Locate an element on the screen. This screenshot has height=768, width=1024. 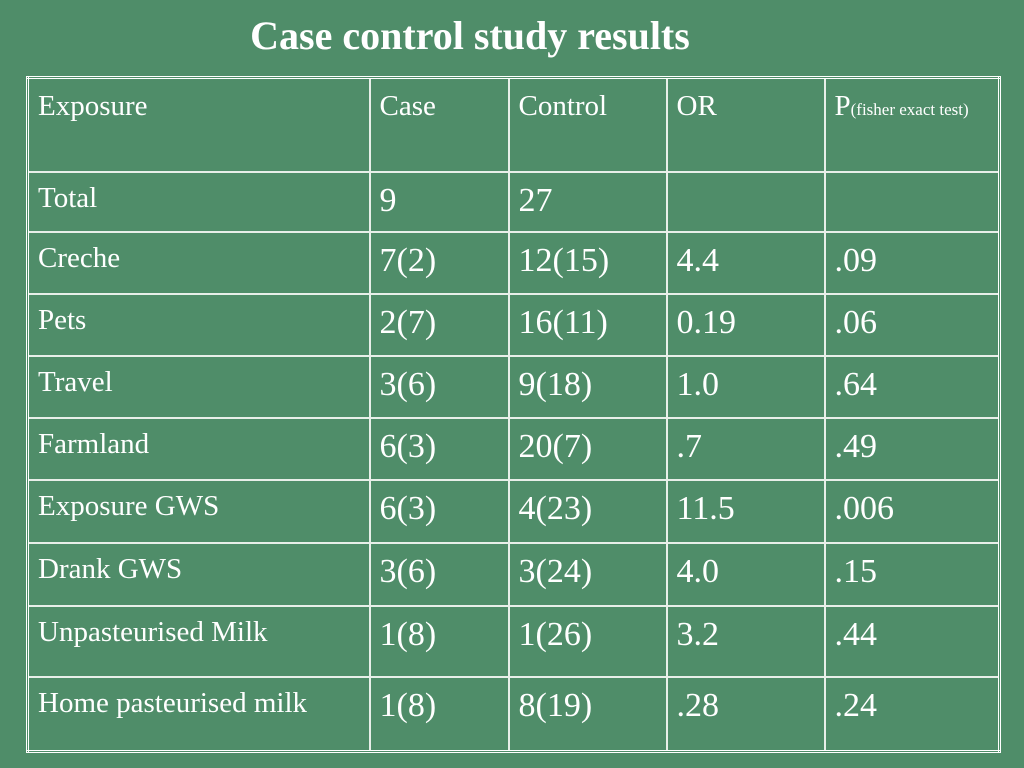
data-row: Home pasteurised milk 1(8) 8(19) .28.24 is located at coordinates (513, 714).